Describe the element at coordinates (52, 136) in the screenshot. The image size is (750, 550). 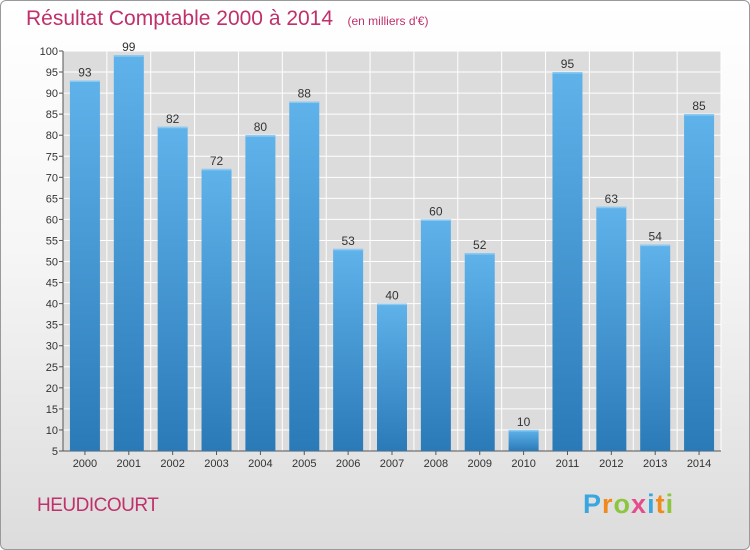
I see `y-tick-label: 80` at that location.